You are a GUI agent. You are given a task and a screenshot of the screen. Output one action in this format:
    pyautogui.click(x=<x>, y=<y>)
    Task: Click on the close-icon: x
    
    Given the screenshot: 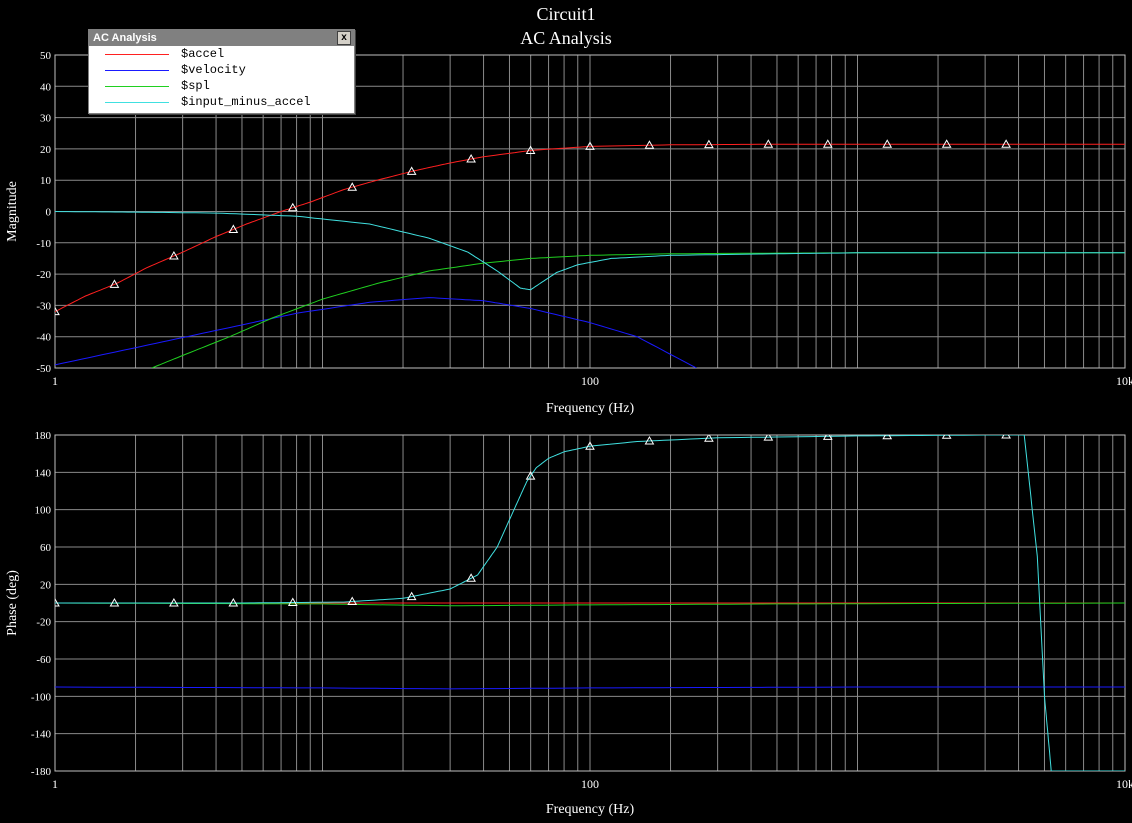 What is the action you would take?
    pyautogui.click(x=344, y=38)
    